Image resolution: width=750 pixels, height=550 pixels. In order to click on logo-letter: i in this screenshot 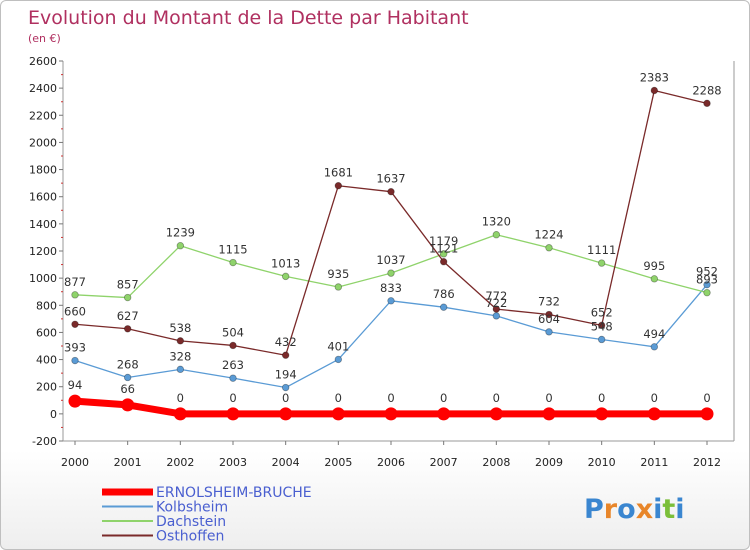, I will do `click(679, 509)`.